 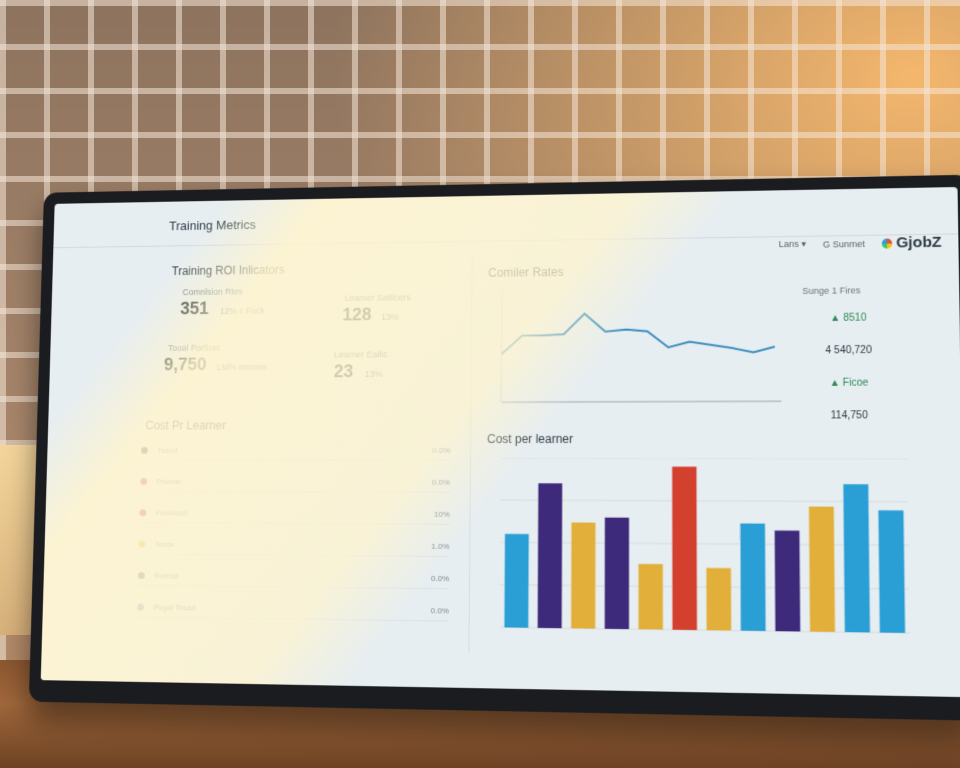 What do you see at coordinates (374, 374) in the screenshot?
I see `kpi-sub-4: 13%` at bounding box center [374, 374].